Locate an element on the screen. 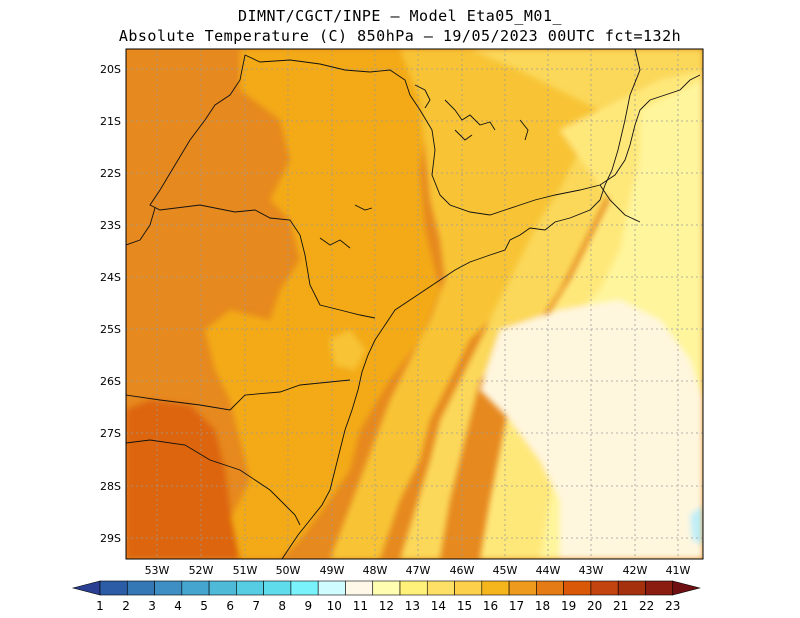  colorbar-label: 9 is located at coordinates (308, 606).